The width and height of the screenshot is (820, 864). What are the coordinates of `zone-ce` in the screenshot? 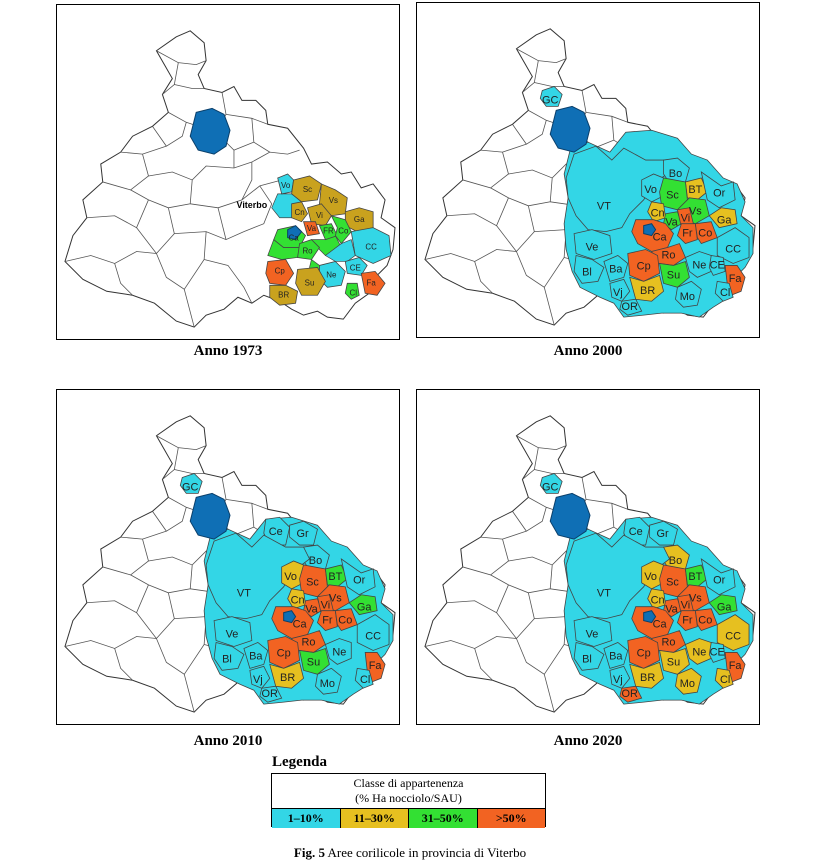 It's located at (277, 531).